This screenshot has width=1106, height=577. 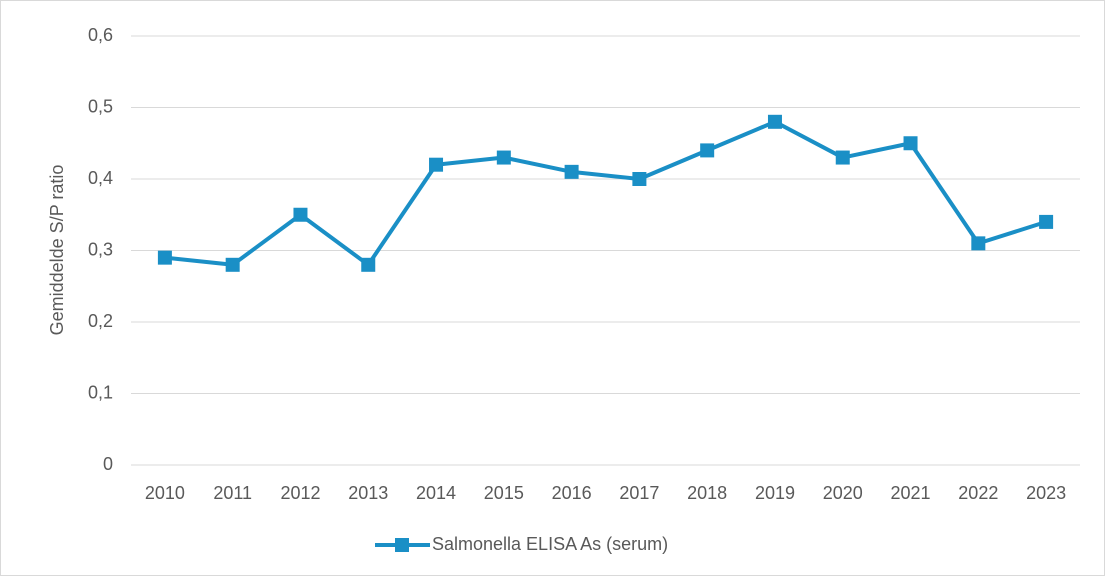 What do you see at coordinates (550, 544) in the screenshot?
I see `legend-label: Salmonella ELISA As (serum)` at bounding box center [550, 544].